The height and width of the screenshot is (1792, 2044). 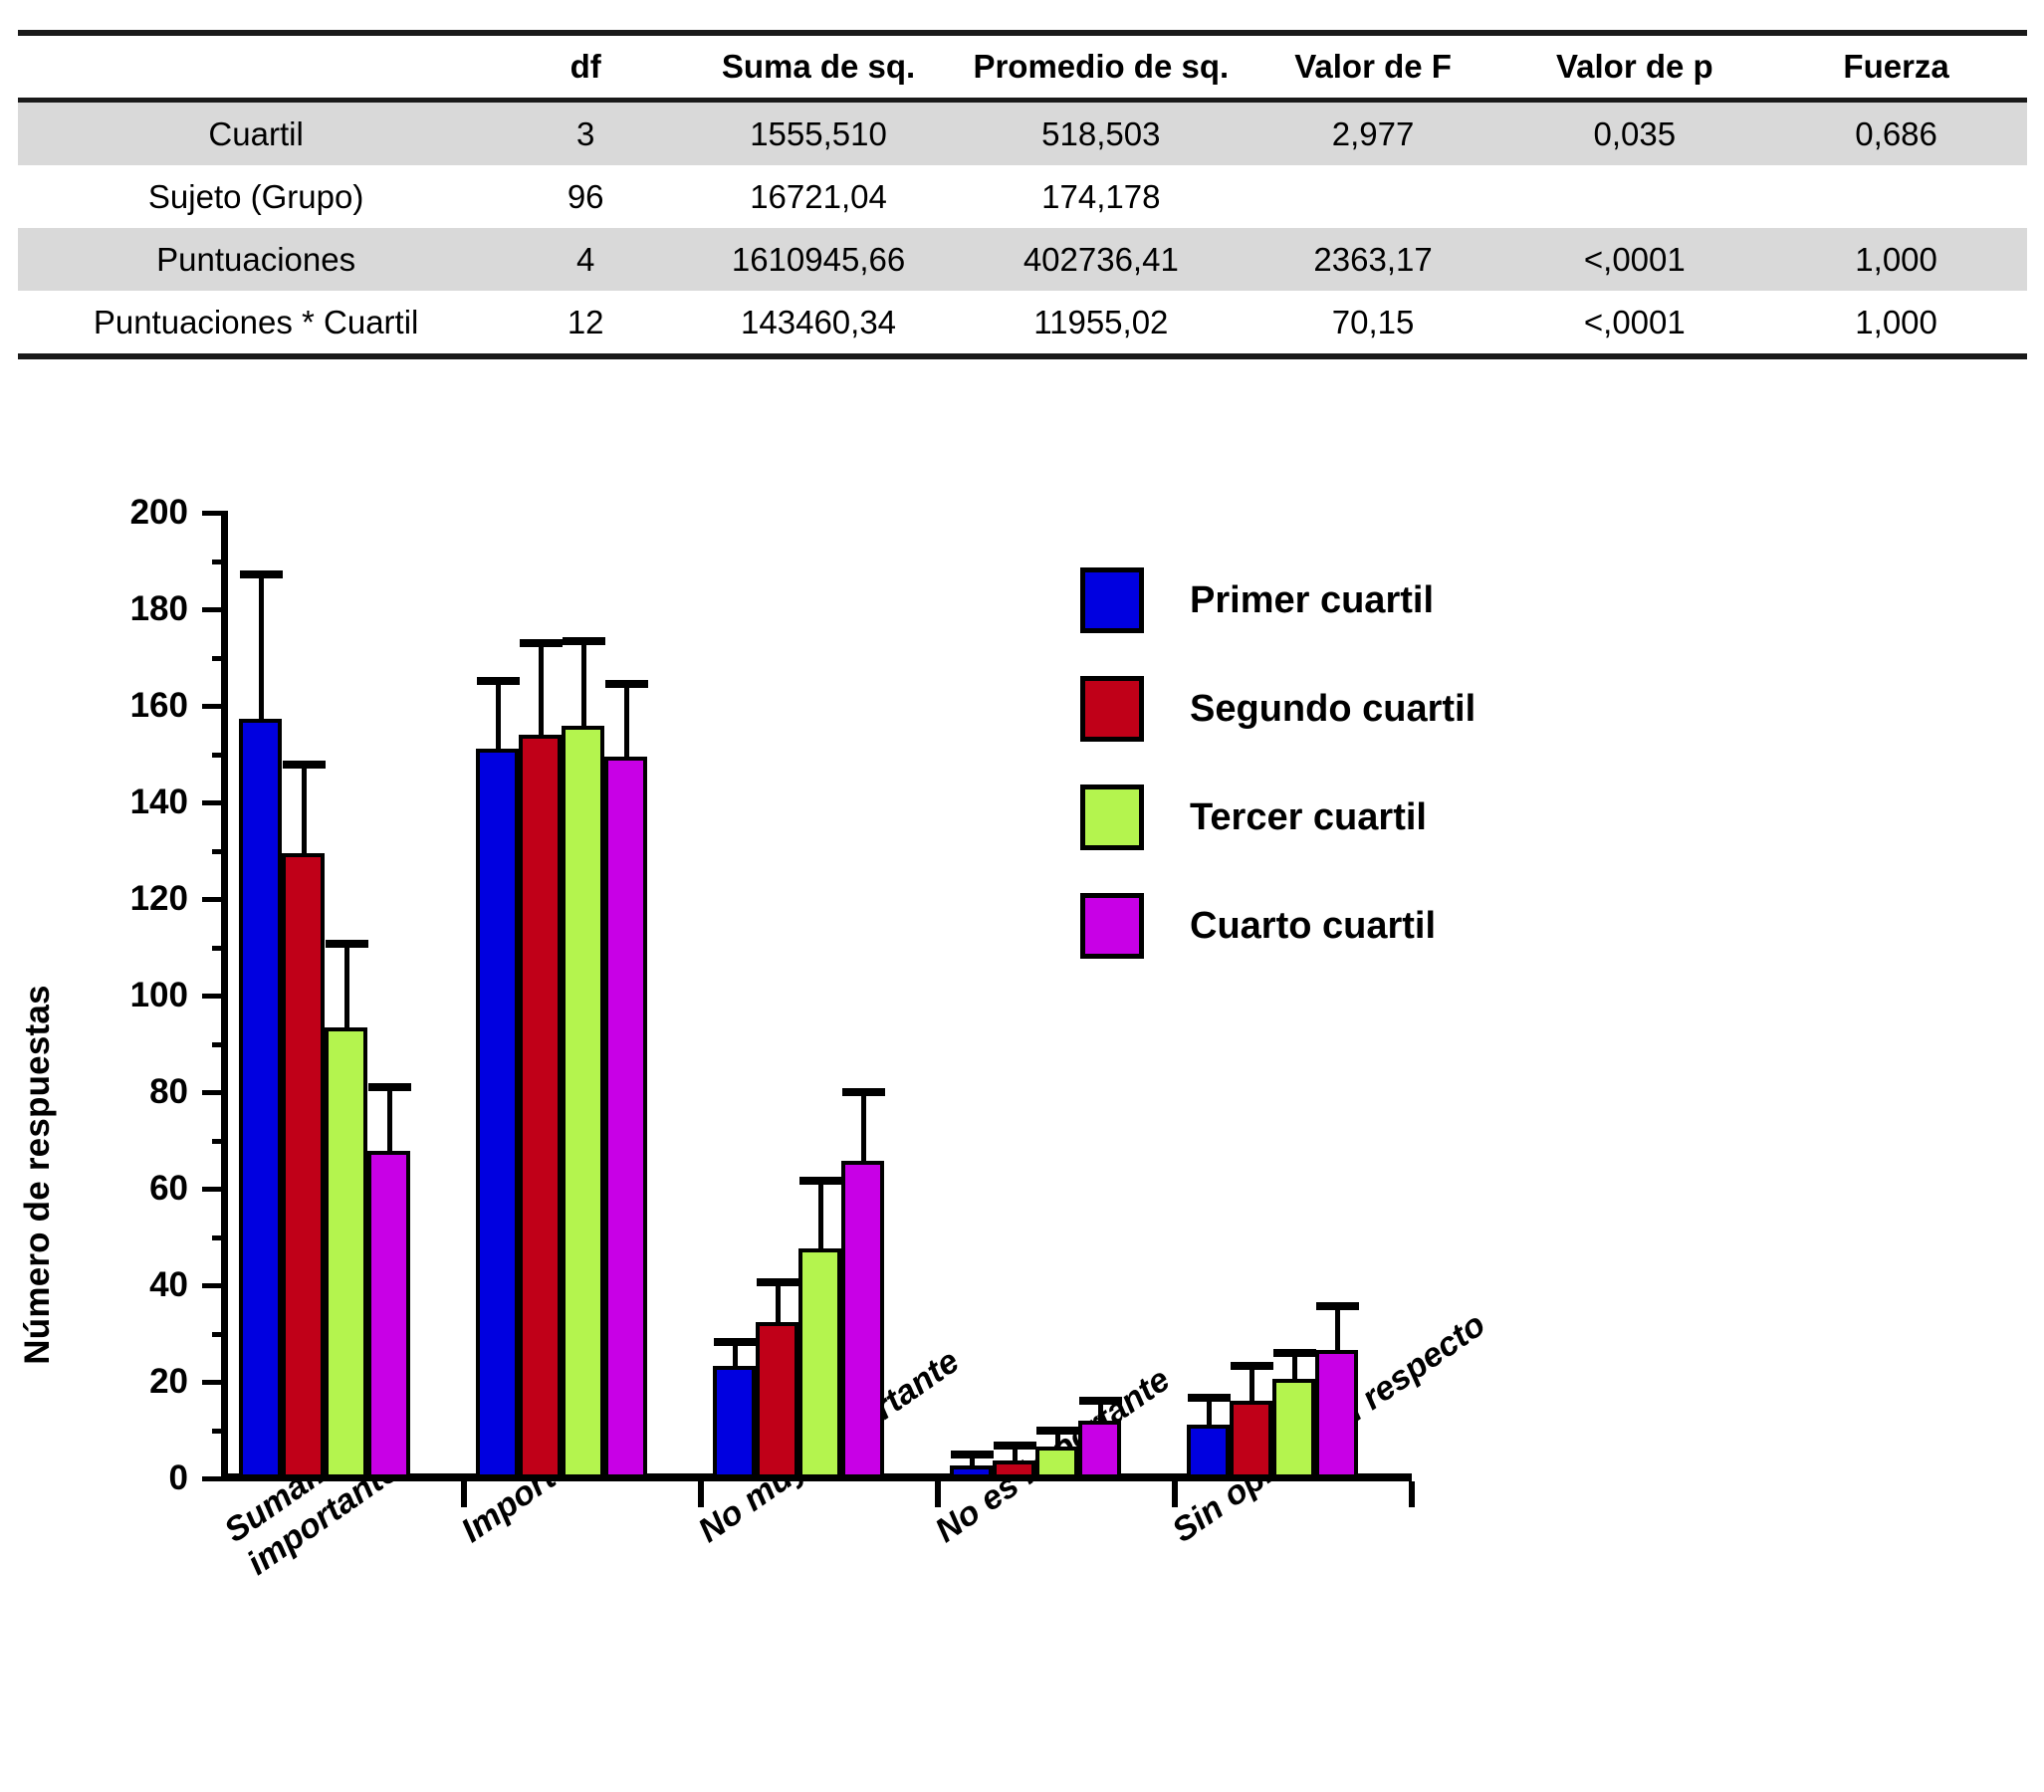 I want to click on header-blank, so click(x=256, y=67).